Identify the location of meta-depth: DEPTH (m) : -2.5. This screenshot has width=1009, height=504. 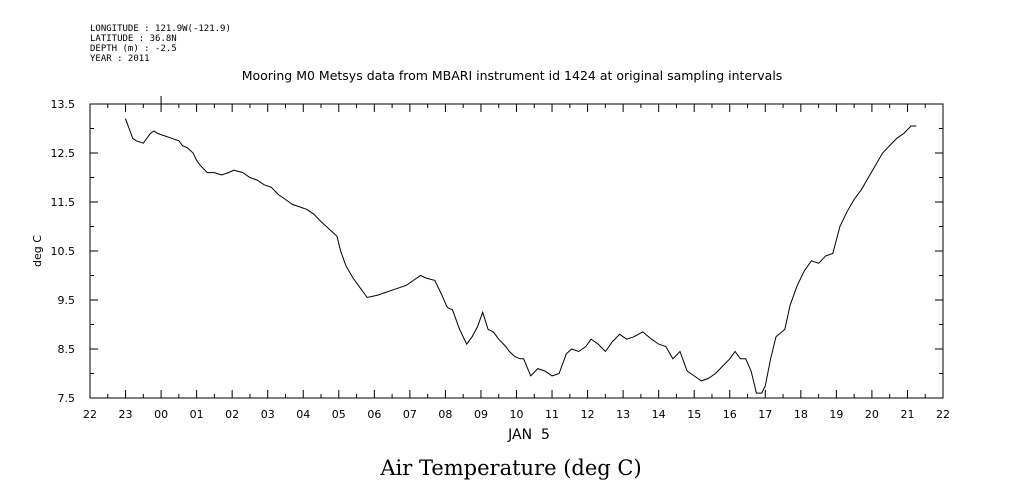
(133, 49).